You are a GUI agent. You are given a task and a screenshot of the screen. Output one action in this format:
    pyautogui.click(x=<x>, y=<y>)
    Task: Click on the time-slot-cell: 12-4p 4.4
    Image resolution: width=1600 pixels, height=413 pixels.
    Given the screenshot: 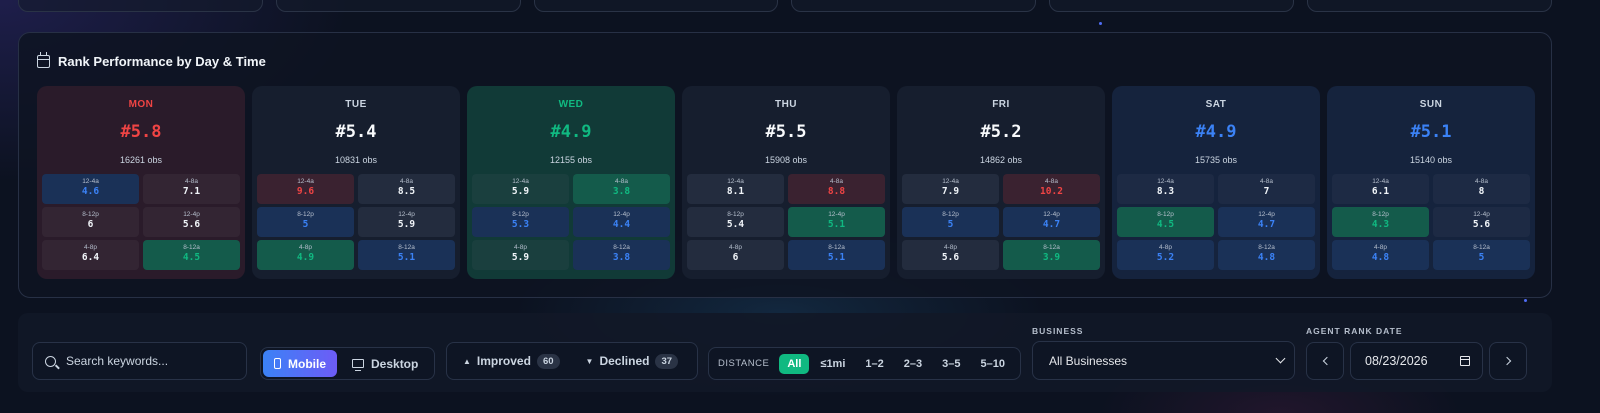 What is the action you would take?
    pyautogui.click(x=621, y=222)
    